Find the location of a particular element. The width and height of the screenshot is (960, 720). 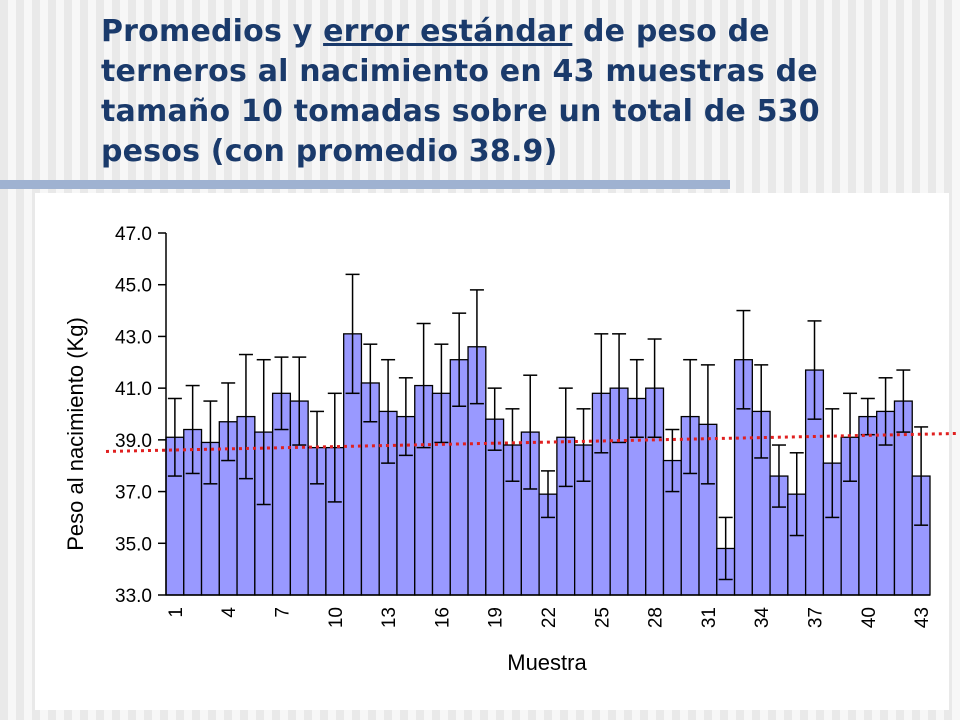

y-tick-label: 43.0 is located at coordinates (133, 337).